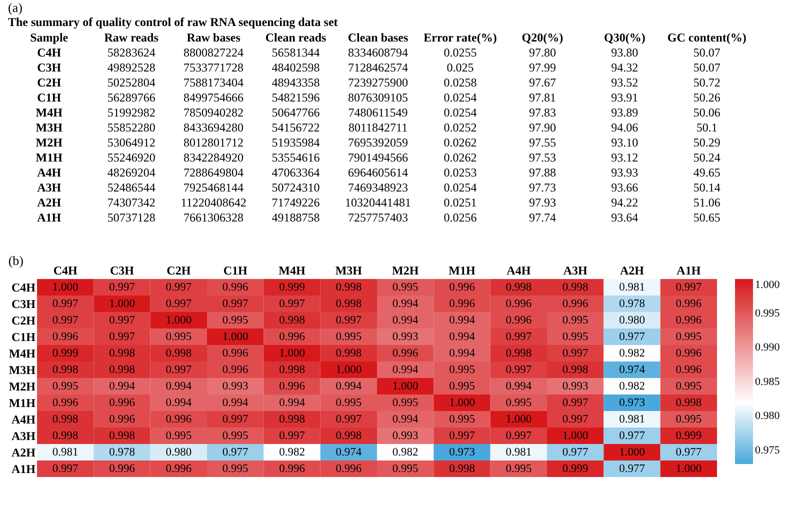 This screenshot has height=509, width=800. What do you see at coordinates (131, 187) in the screenshot?
I see `text: 52486544` at bounding box center [131, 187].